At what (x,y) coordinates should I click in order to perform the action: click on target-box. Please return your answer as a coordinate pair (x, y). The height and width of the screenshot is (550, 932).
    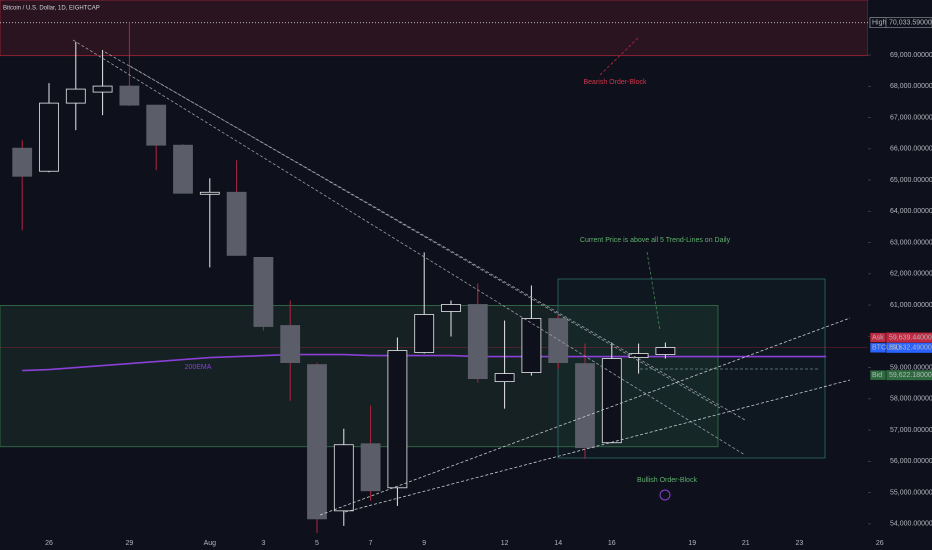
    Looking at the image, I should click on (691, 368).